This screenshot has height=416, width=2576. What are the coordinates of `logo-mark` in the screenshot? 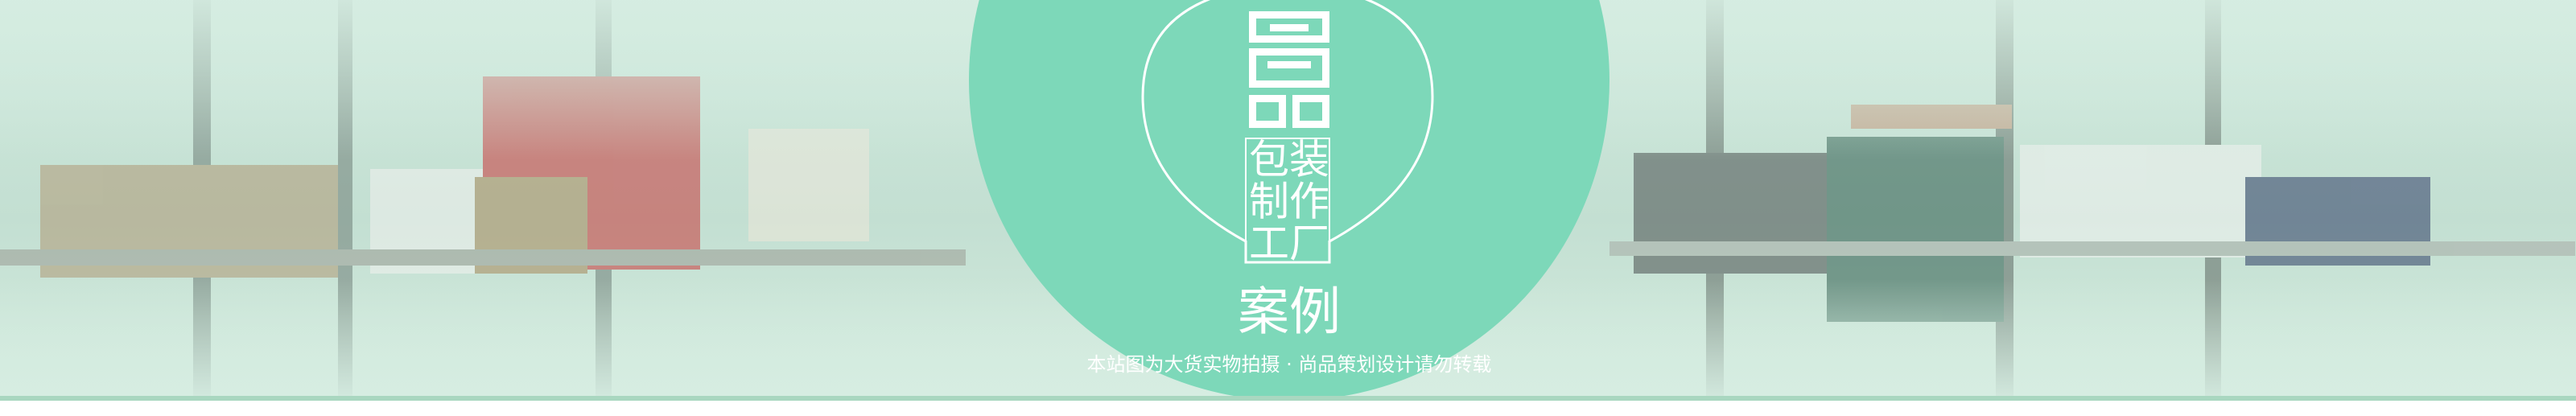 It's located at (1289, 69).